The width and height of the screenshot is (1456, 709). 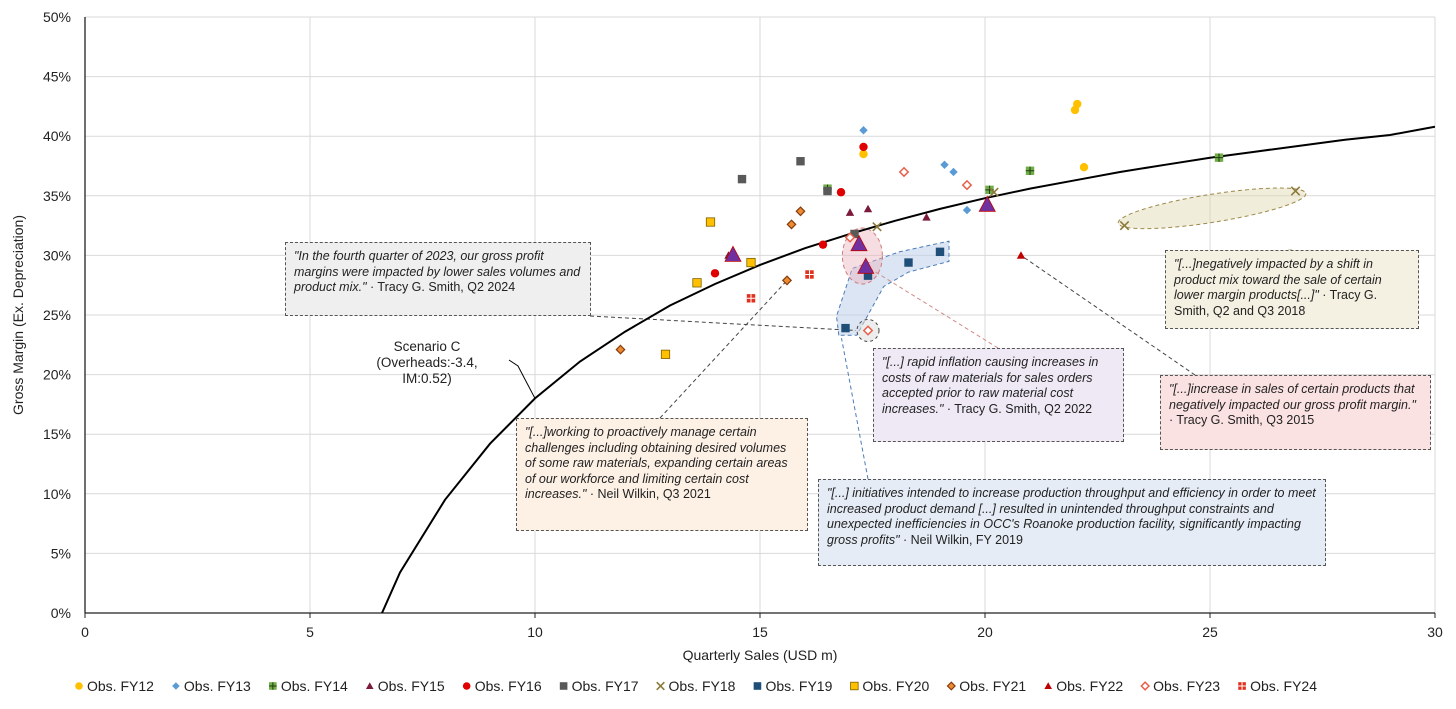 I want to click on y-tick-label: 30%, so click(x=57, y=255).